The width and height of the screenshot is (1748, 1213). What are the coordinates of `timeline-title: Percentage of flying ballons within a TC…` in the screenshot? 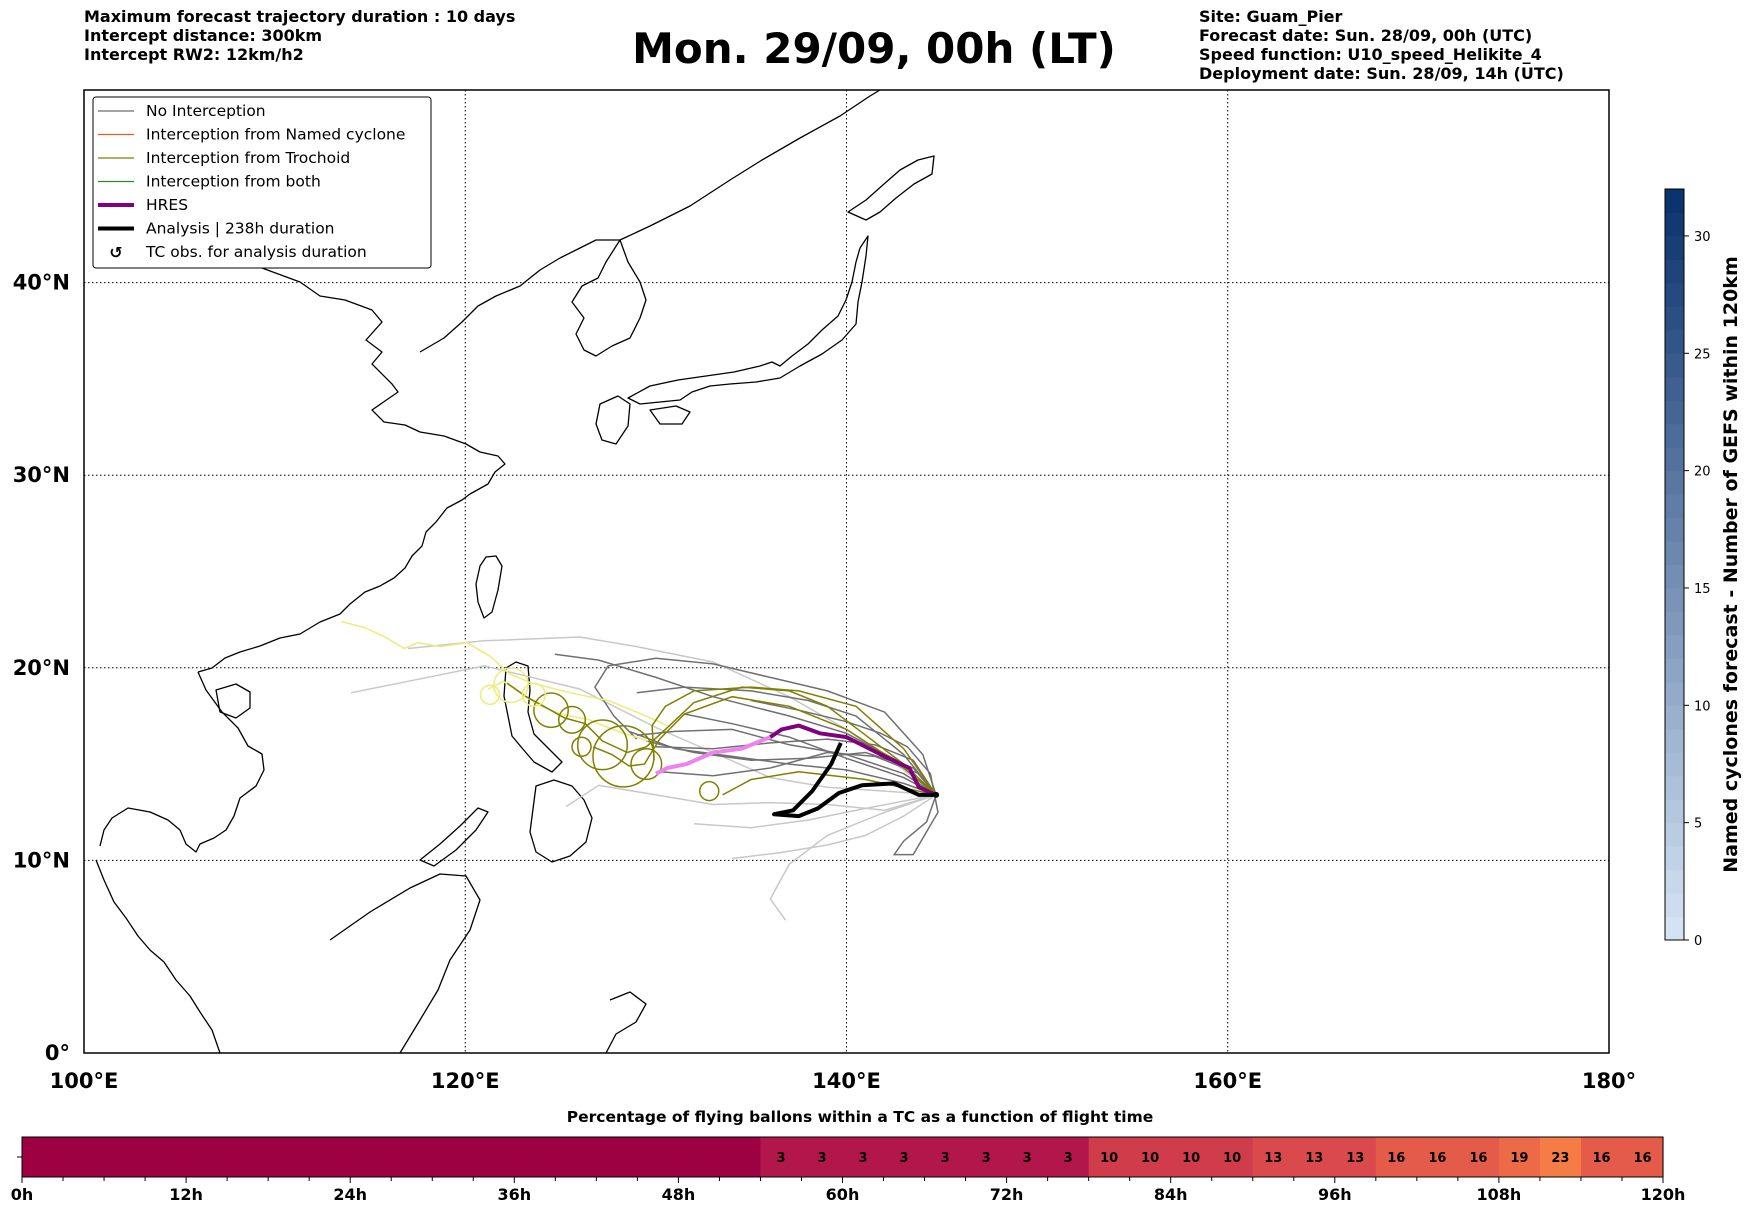 It's located at (860, 1117).